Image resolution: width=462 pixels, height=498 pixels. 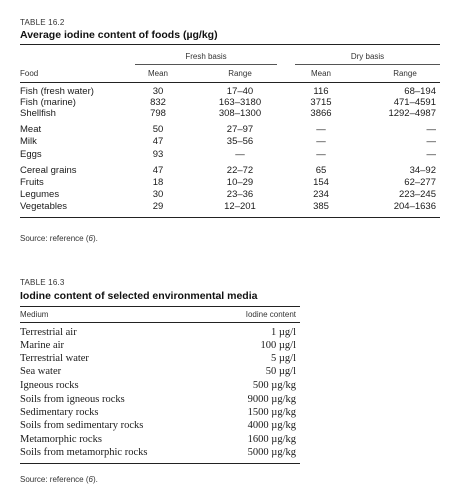 I want to click on table2-bottom-rule, so click(x=160, y=463).